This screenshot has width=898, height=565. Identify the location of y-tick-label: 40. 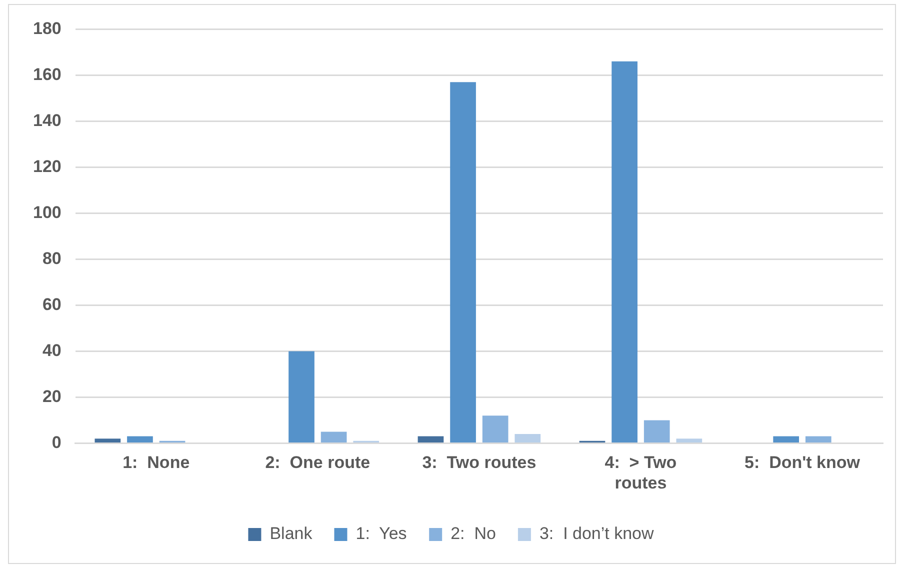
(52, 350).